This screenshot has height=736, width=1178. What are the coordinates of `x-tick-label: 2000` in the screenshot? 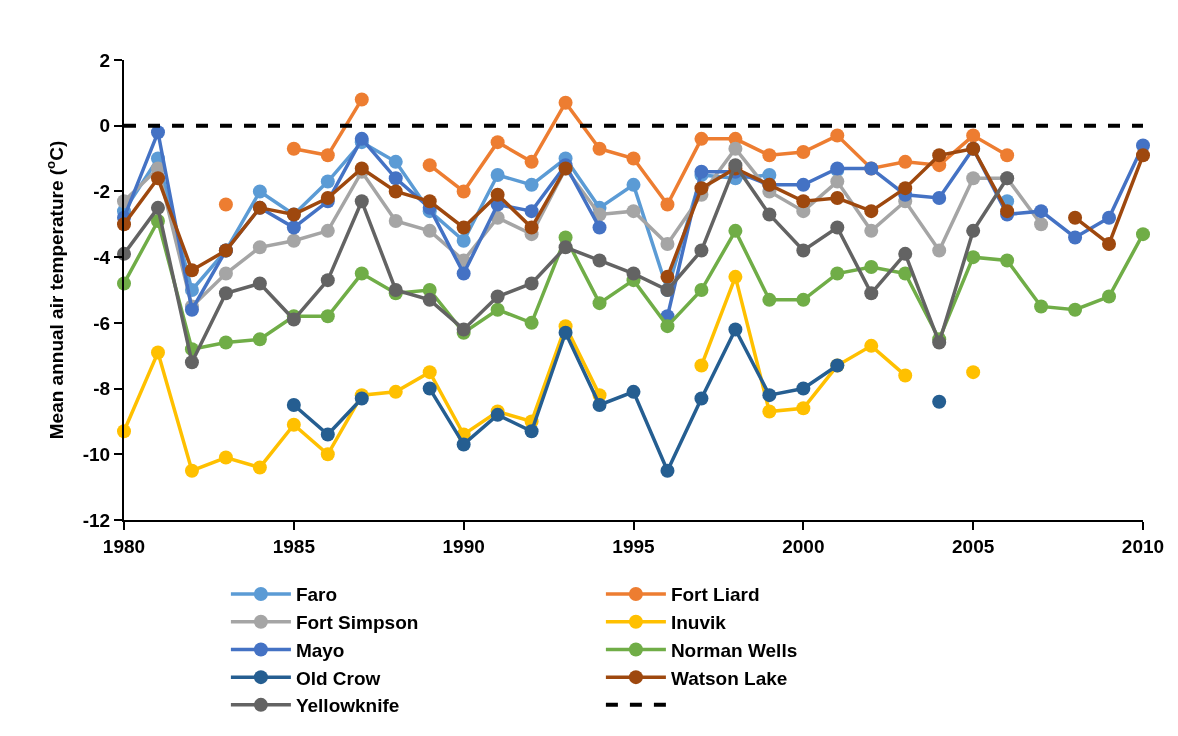 It's located at (803, 546).